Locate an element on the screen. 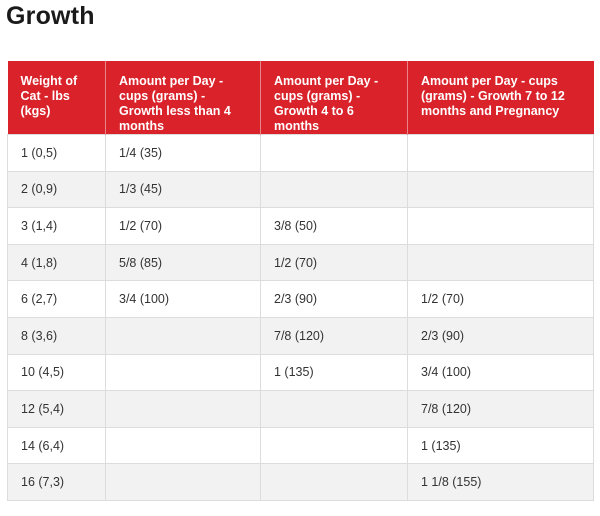 The image size is (600, 516). growth-7-to-12-months-cell: 1 (135) is located at coordinates (500, 445).